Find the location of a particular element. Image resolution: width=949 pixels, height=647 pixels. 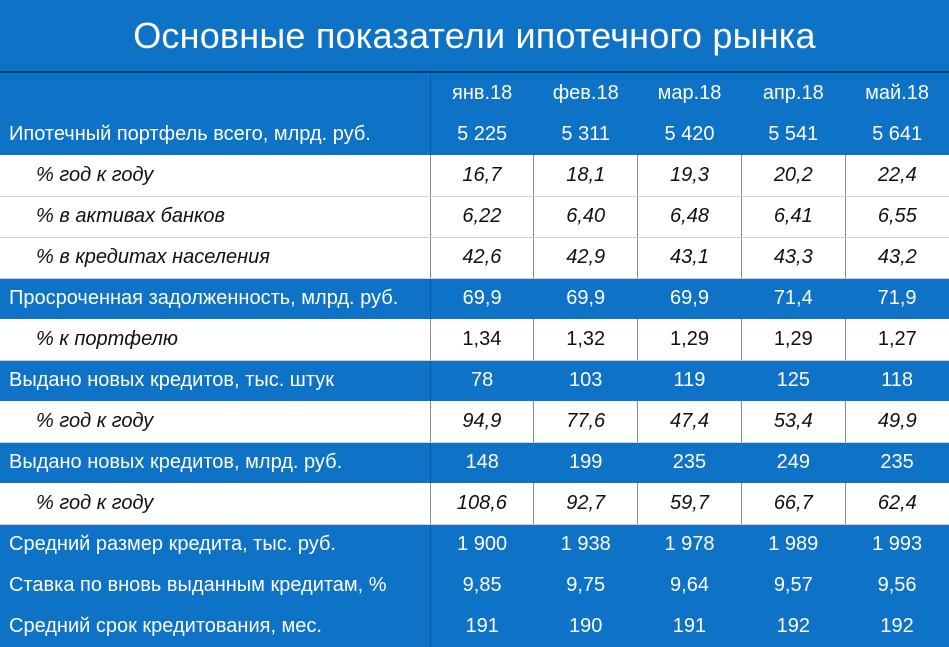

table-cell: 1 900 is located at coordinates (482, 544).